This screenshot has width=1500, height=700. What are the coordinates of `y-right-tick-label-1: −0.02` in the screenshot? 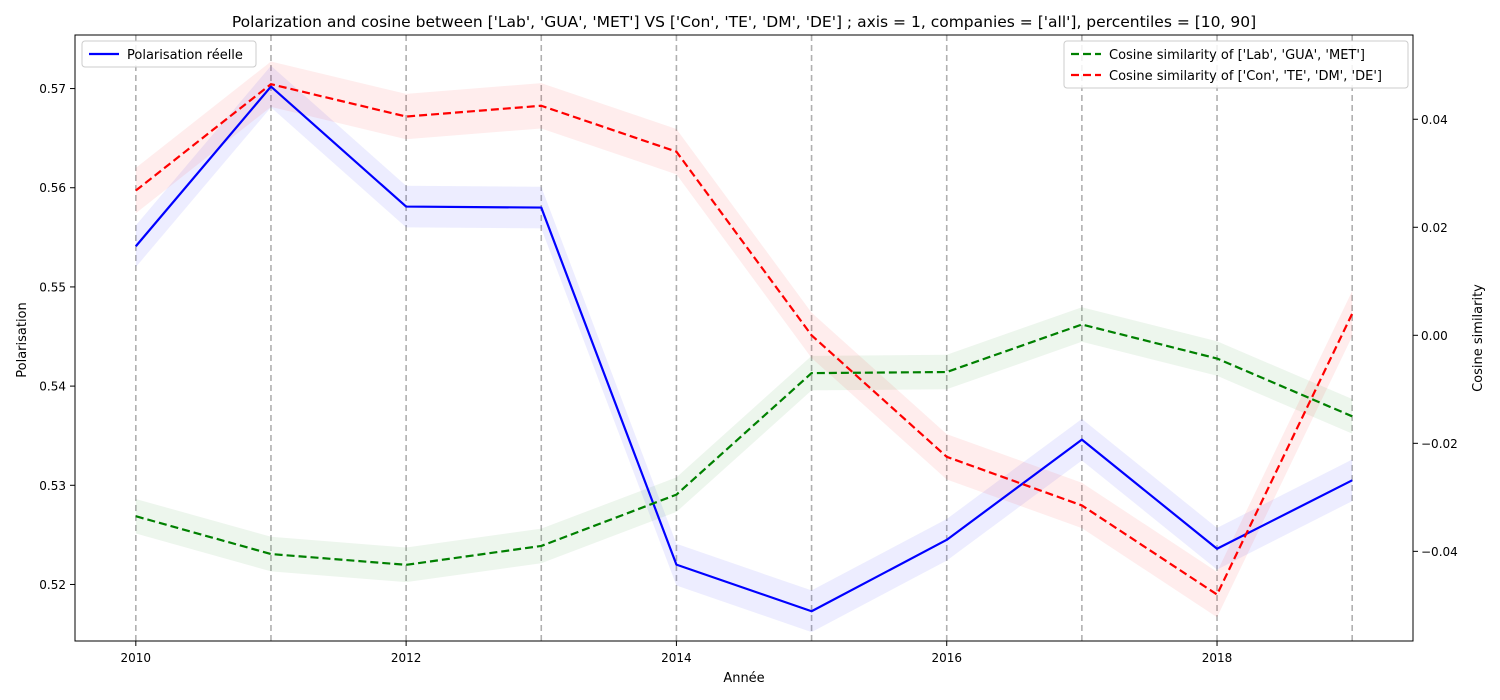 It's located at (1439, 444).